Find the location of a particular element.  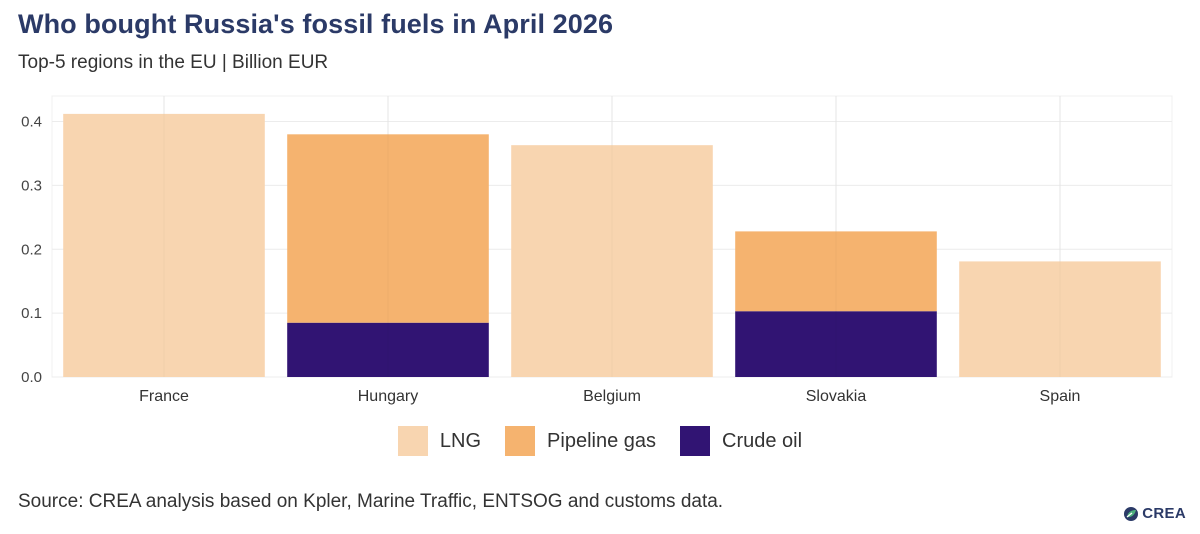

crea-logo-text: CREA is located at coordinates (1164, 513).